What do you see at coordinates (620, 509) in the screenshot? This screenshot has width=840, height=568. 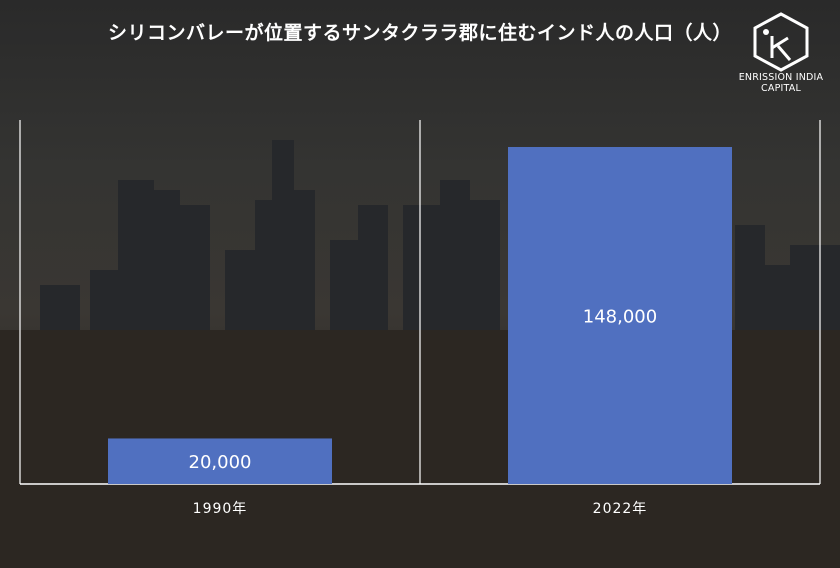 I see `x-tick-label: 2022年` at bounding box center [620, 509].